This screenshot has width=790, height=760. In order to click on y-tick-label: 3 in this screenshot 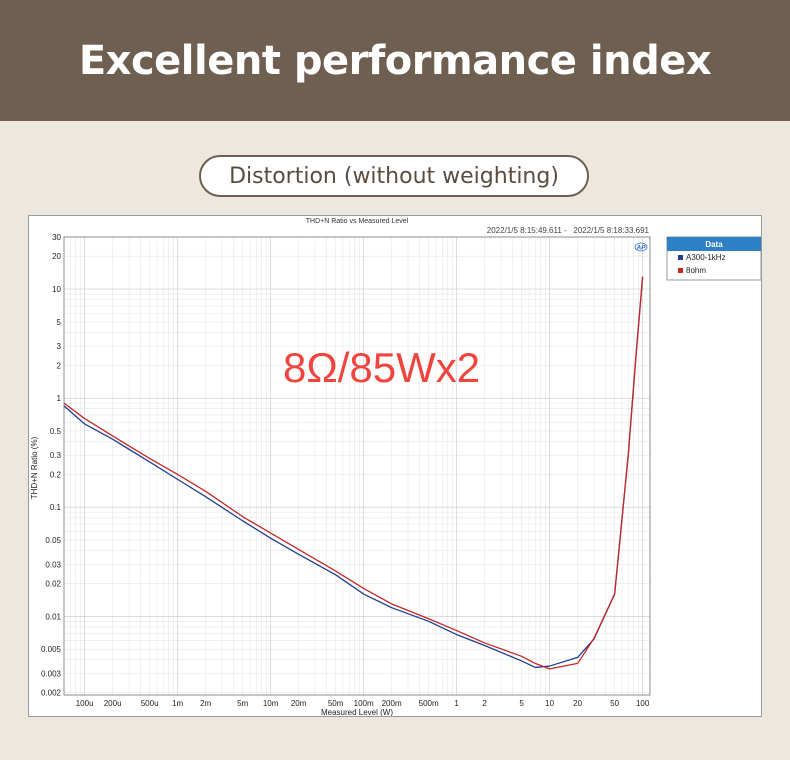, I will do `click(59, 346)`.